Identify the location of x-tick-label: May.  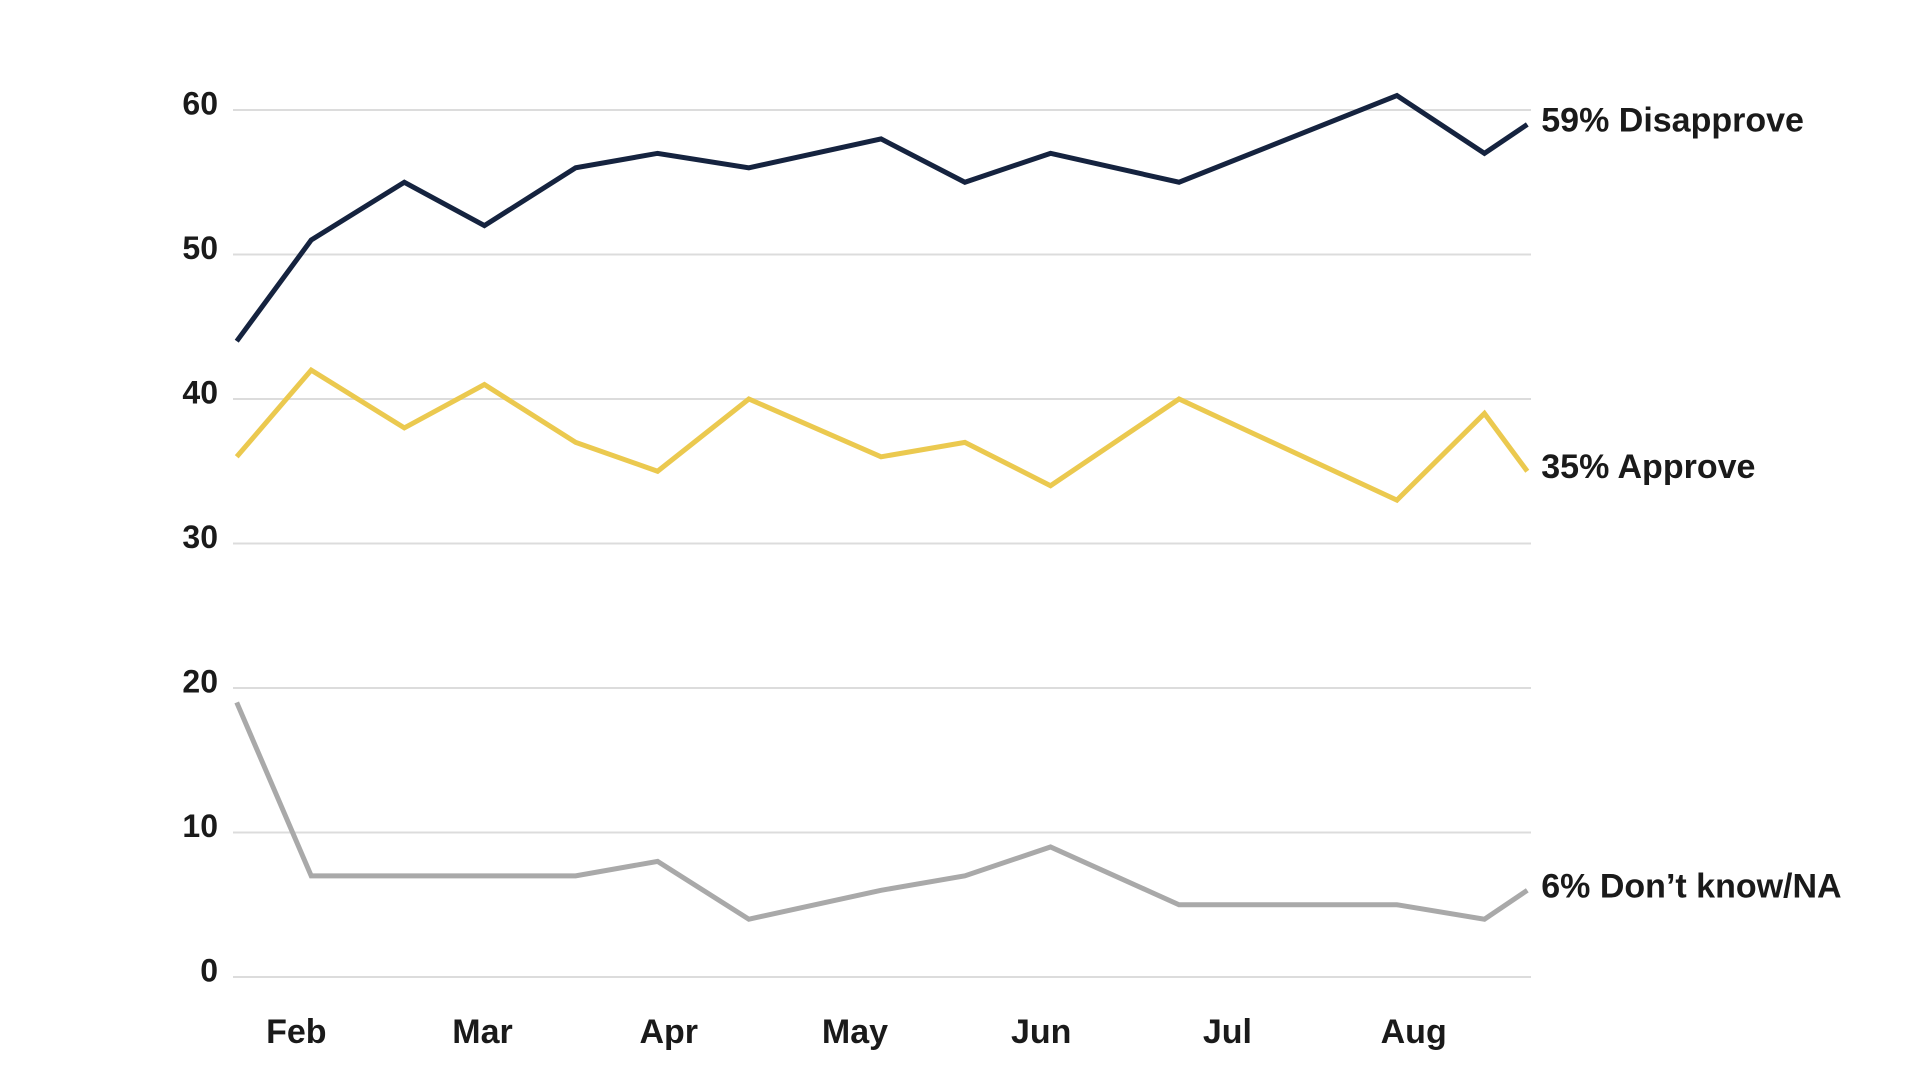
(855, 1032).